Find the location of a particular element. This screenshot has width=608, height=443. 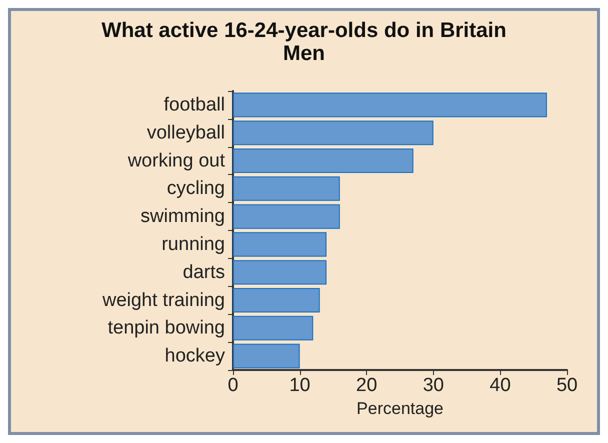

y-tick-label: working out is located at coordinates (176, 161).